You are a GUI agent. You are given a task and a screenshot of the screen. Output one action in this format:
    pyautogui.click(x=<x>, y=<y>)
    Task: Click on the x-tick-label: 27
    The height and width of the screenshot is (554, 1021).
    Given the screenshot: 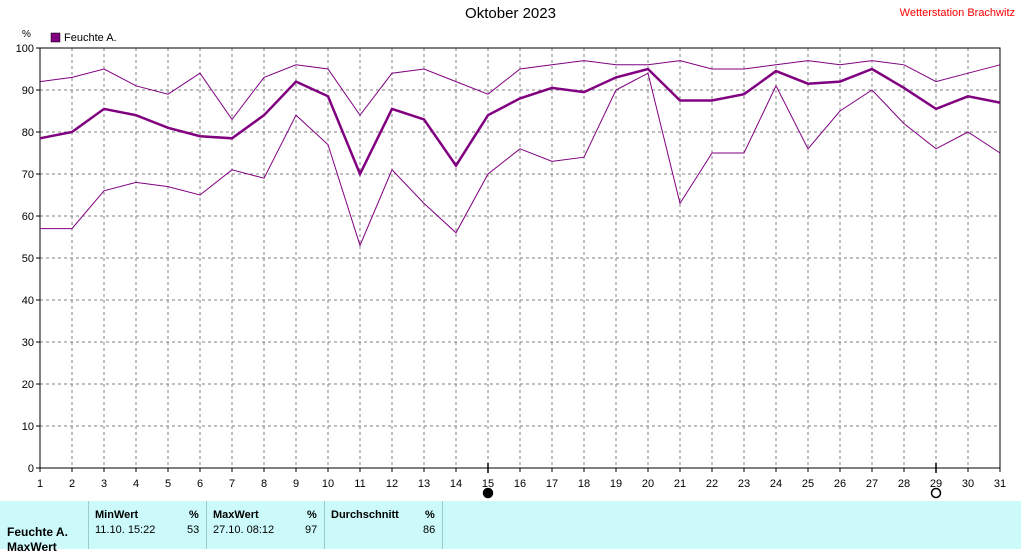 What is the action you would take?
    pyautogui.click(x=872, y=484)
    